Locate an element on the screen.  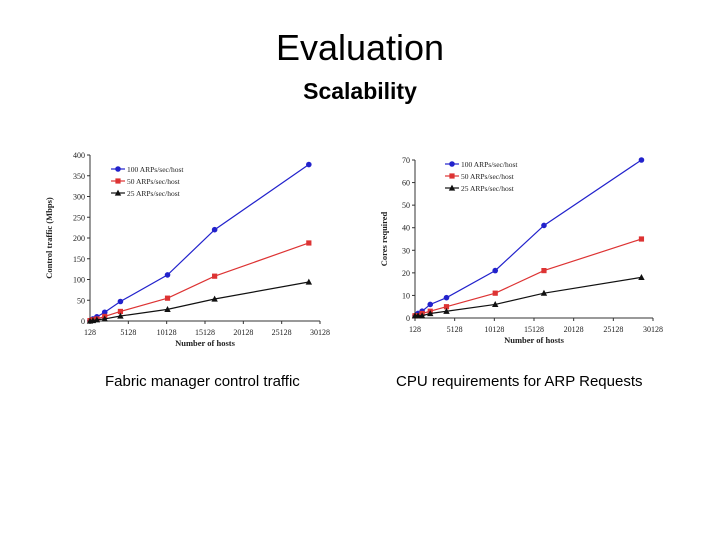
y-tick-label: 100 is located at coordinates (79, 280).